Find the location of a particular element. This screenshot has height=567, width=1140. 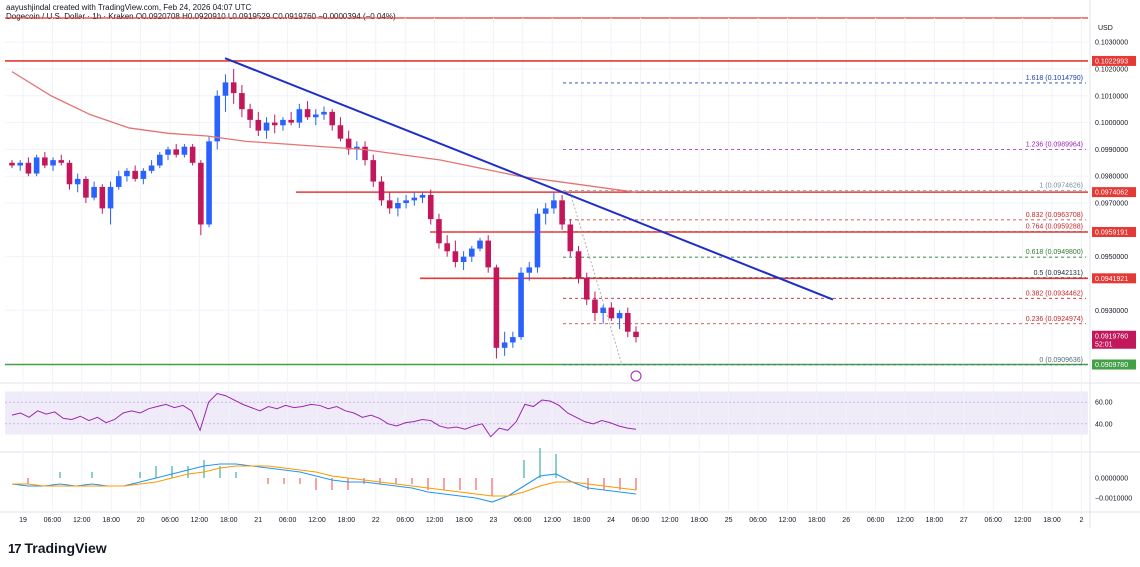

macd-tick-label: −0.0010000 is located at coordinates (1113, 499).